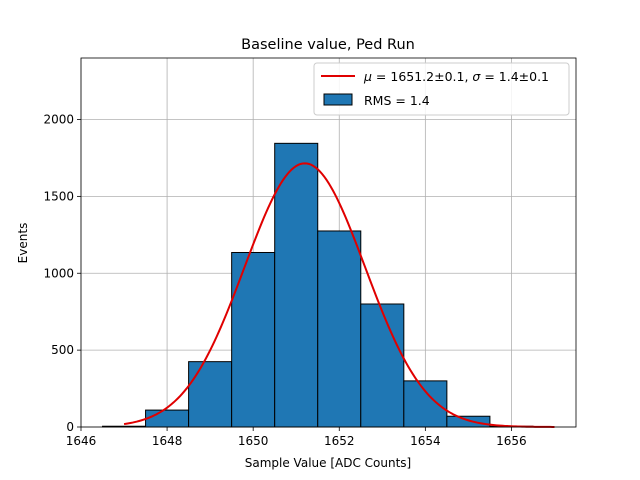 Image resolution: width=640 pixels, height=480 pixels. What do you see at coordinates (58, 273) in the screenshot?
I see `y-tick-label: 1000` at bounding box center [58, 273].